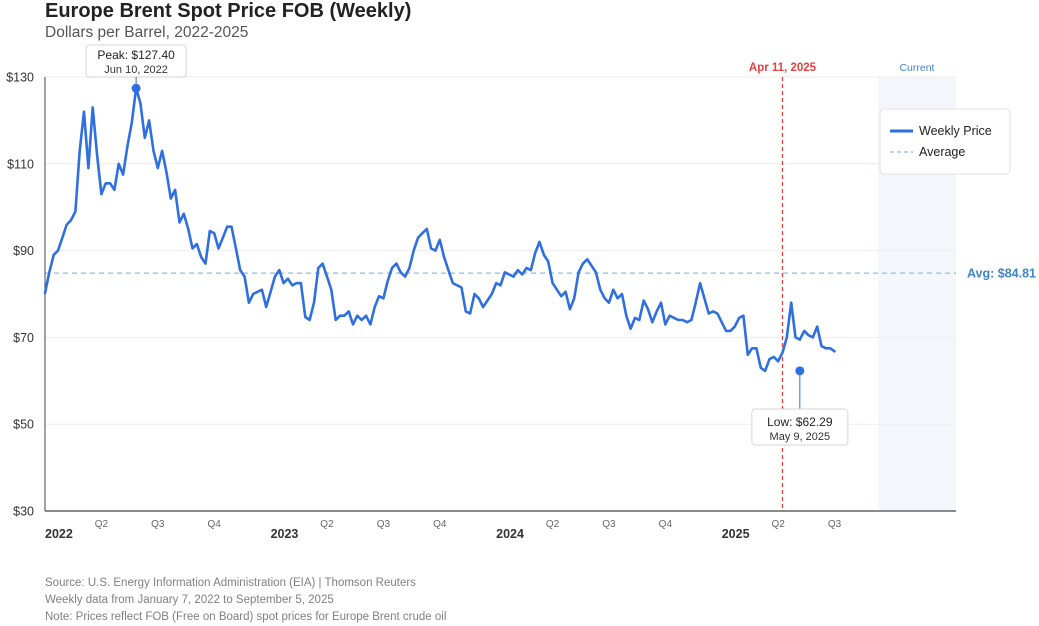 The height and width of the screenshot is (626, 1039). What do you see at coordinates (1001, 274) in the screenshot?
I see `average-label: Avg: $84.81` at bounding box center [1001, 274].